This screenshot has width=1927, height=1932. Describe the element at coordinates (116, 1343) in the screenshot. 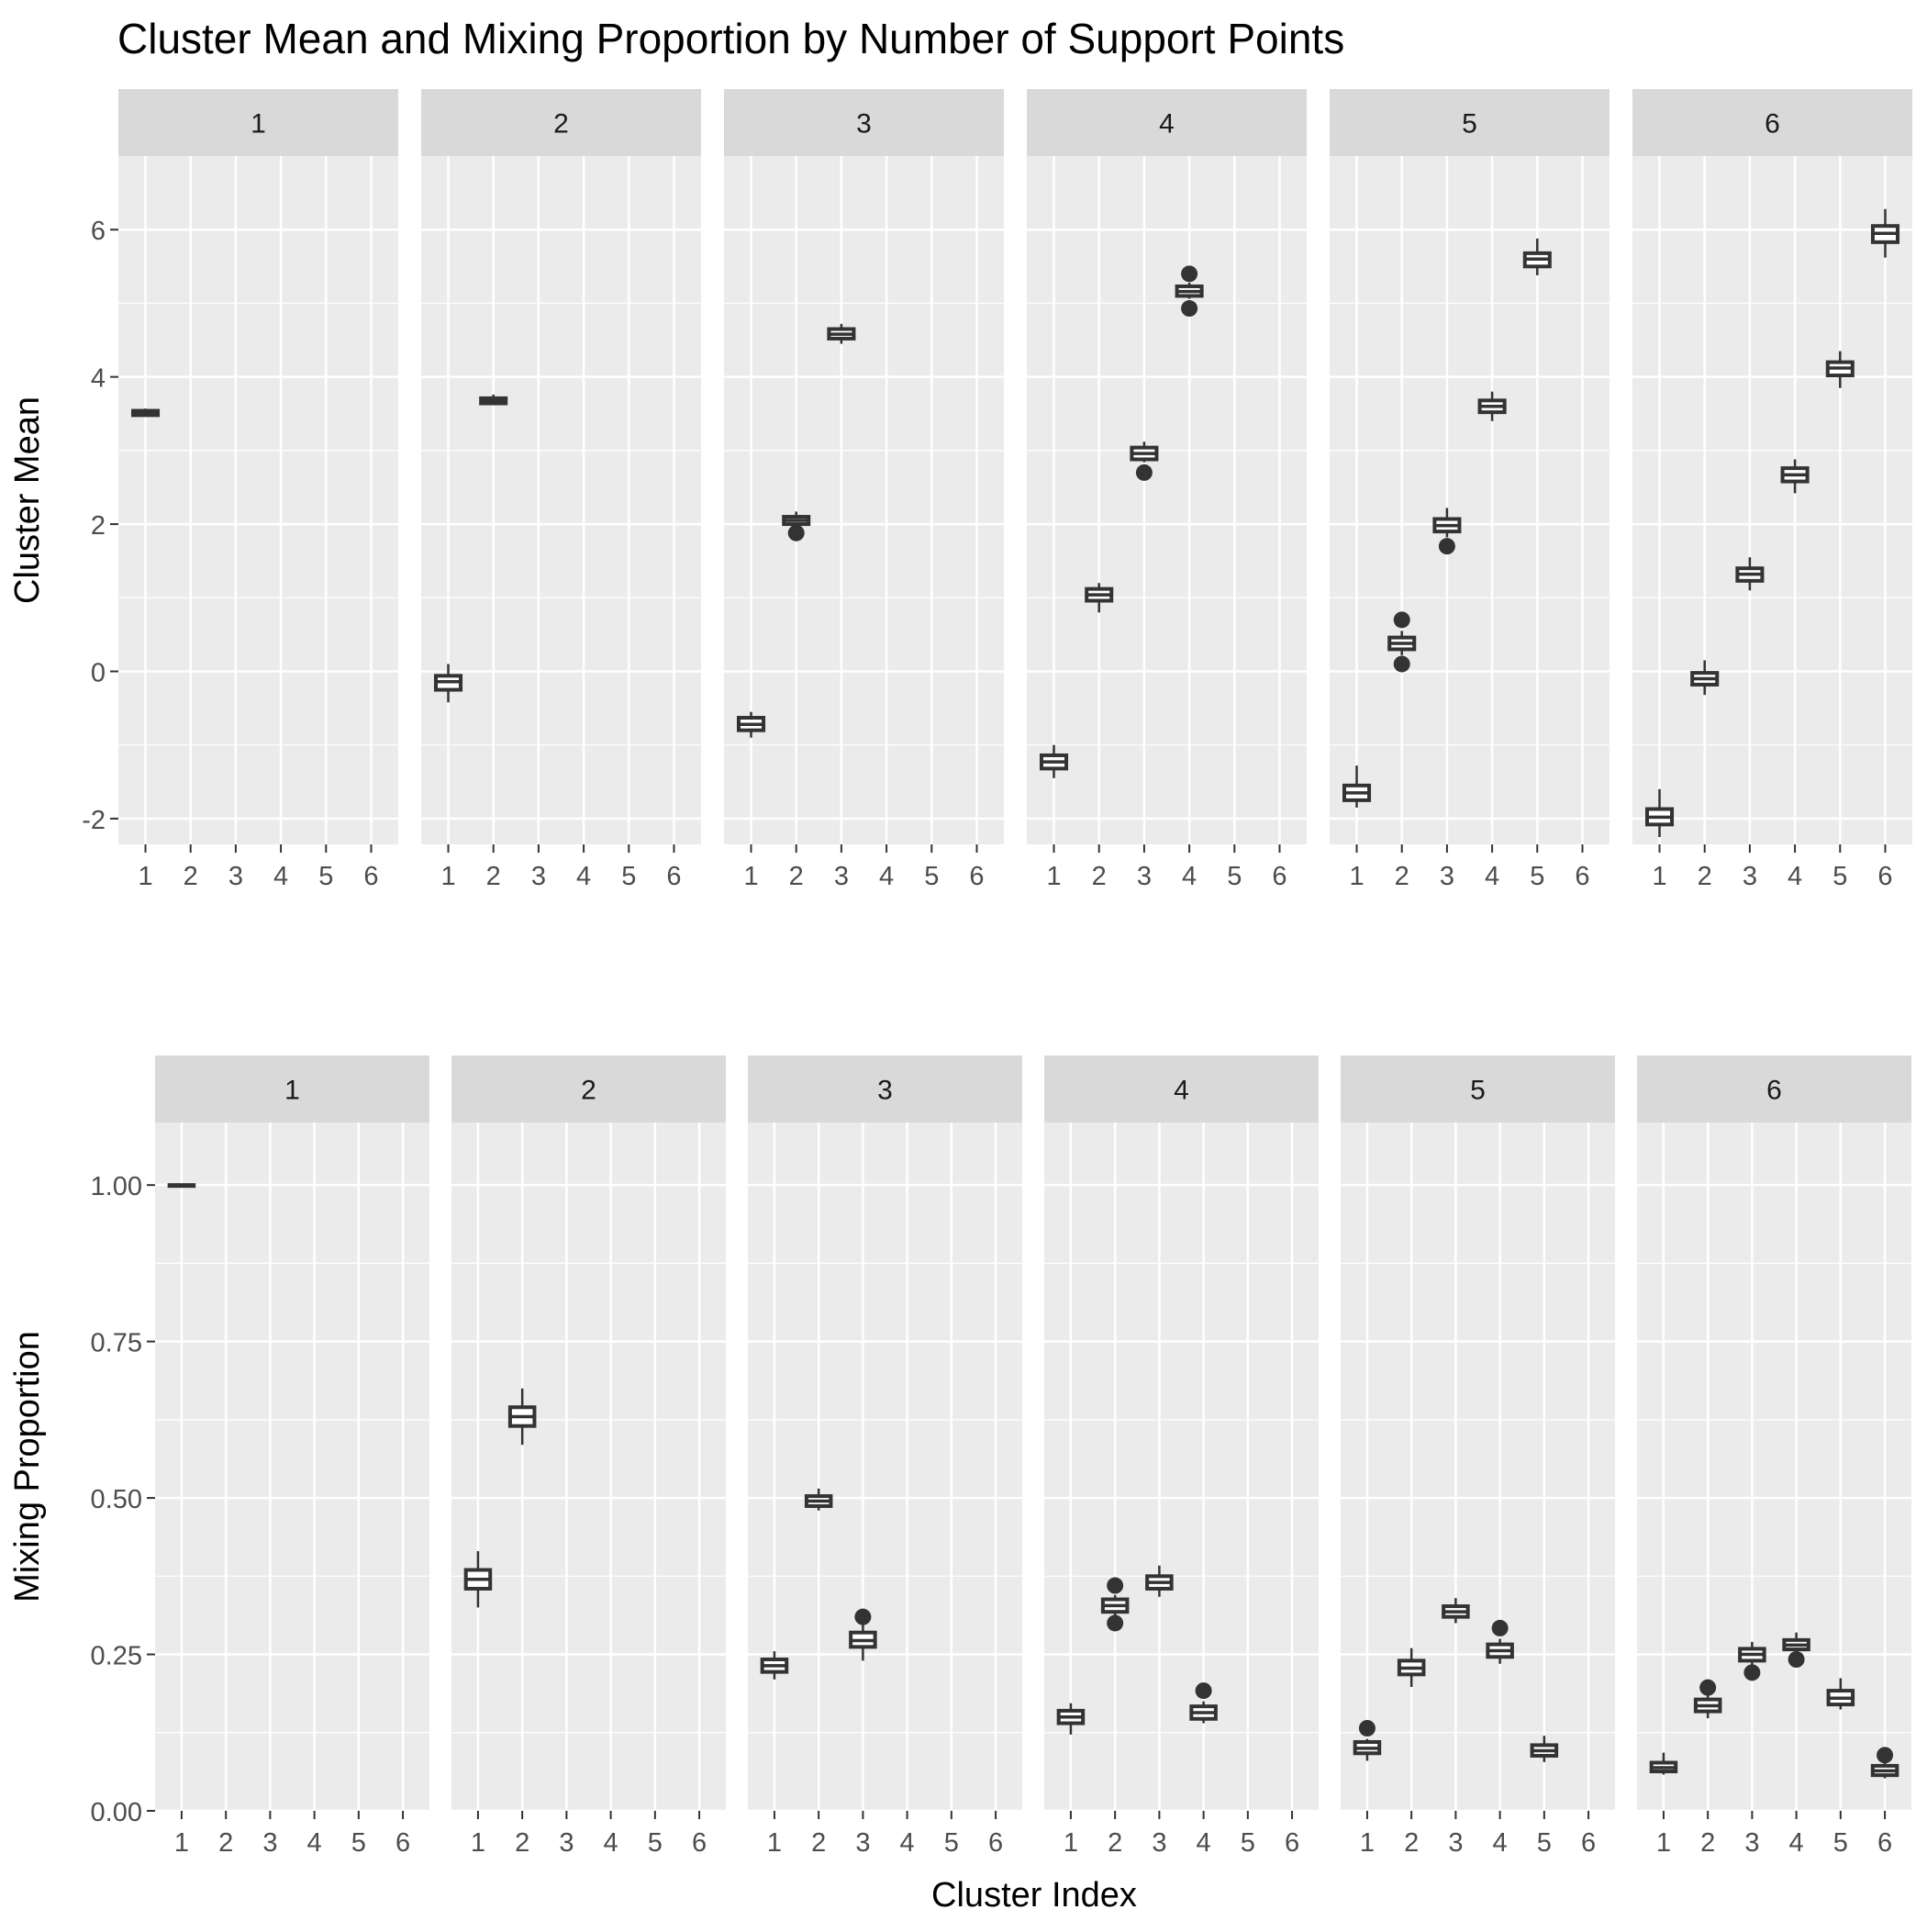

I see `y-tick-label: 0.75` at that location.